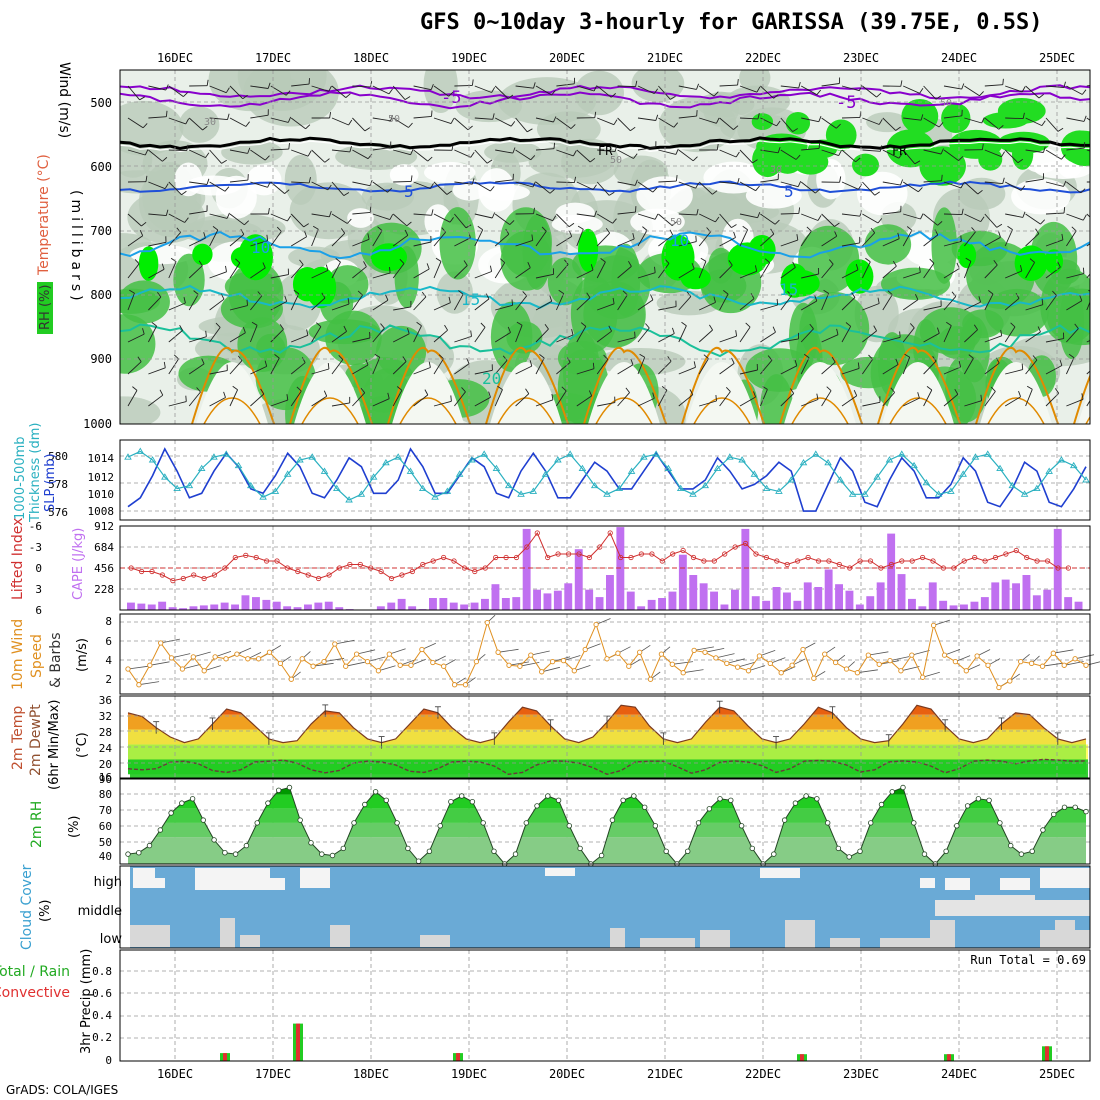  What do you see at coordinates (600, 557) in the screenshot?
I see `li-line` at bounding box center [600, 557].